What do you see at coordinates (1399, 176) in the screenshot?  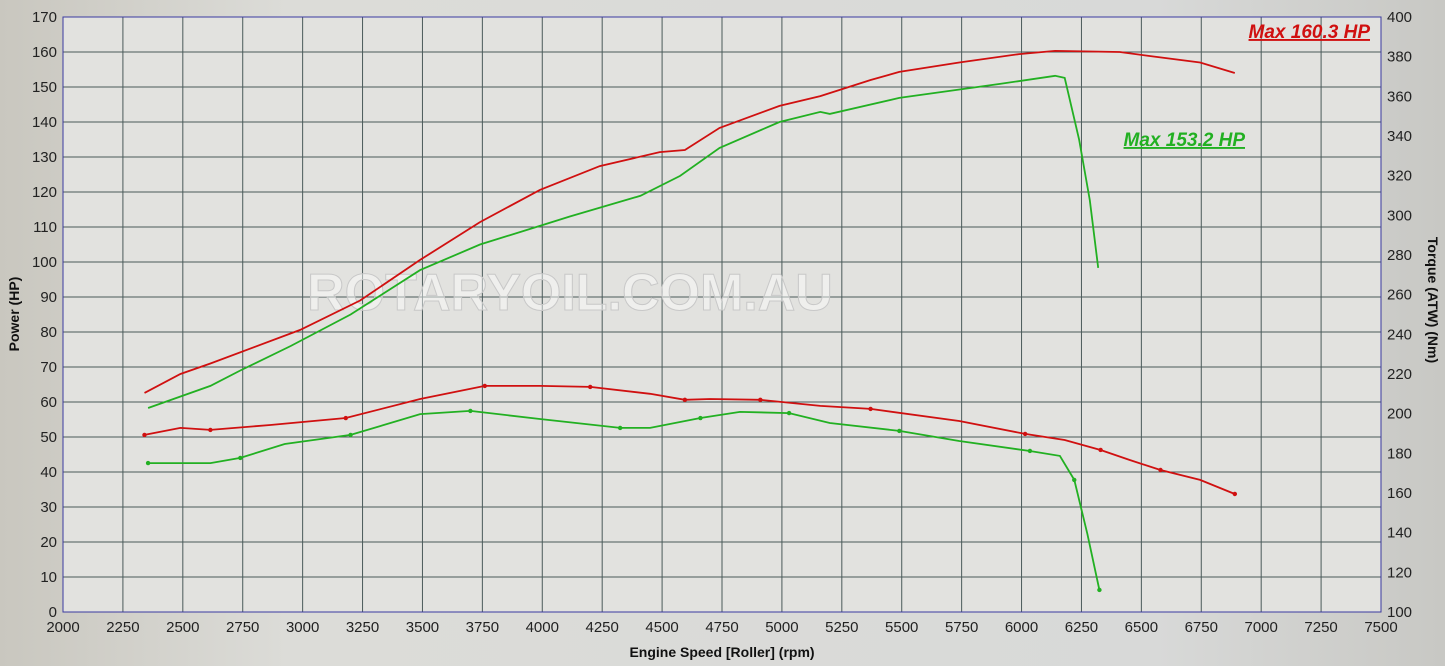 I see `y2-tick-label: 320` at bounding box center [1399, 176].